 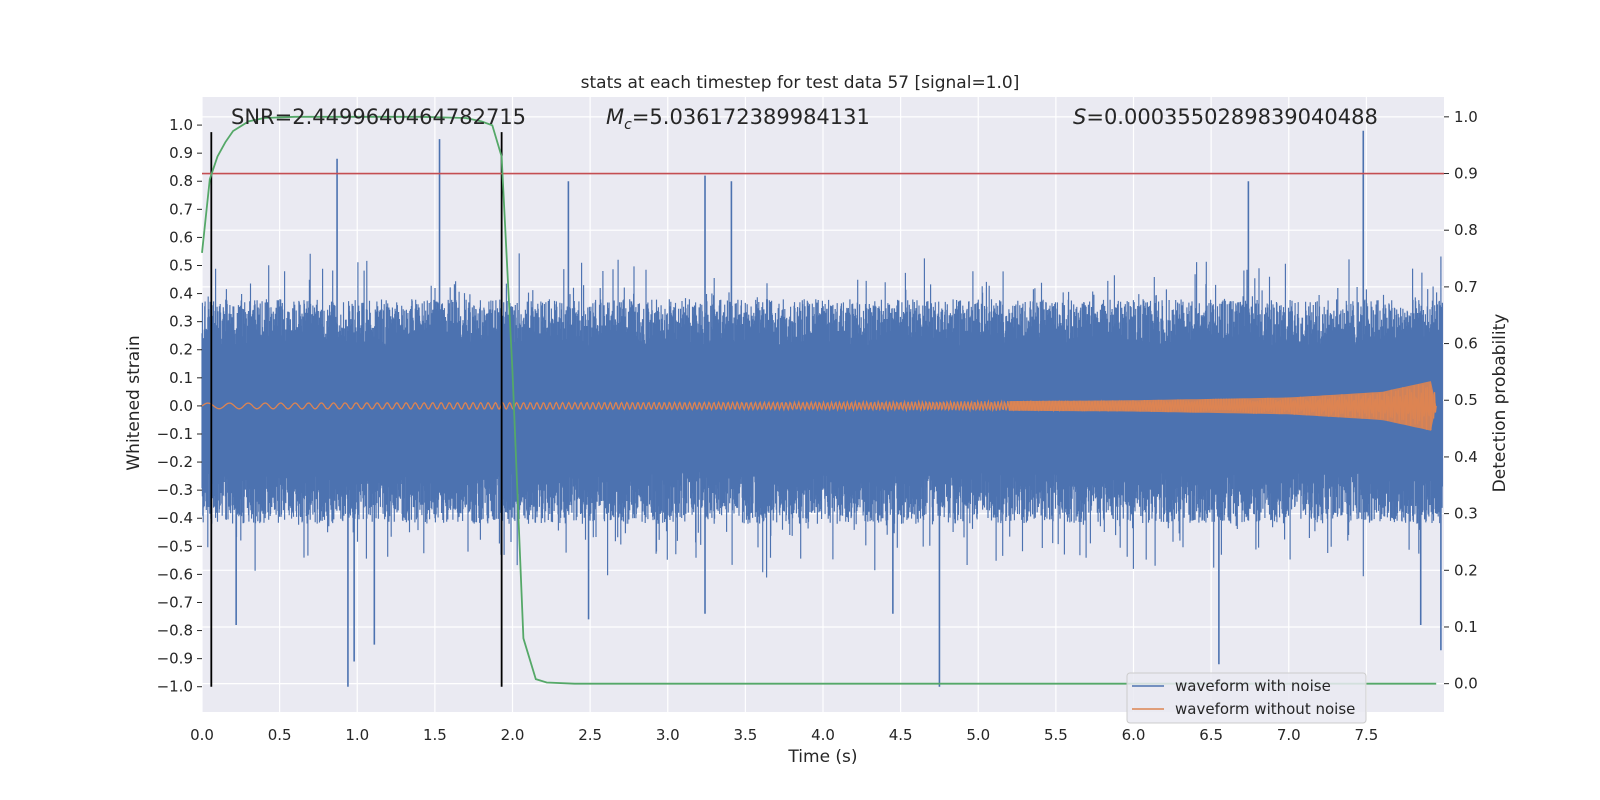 What do you see at coordinates (1056, 735) in the screenshot?
I see `x-tick-label: 5.5` at bounding box center [1056, 735].